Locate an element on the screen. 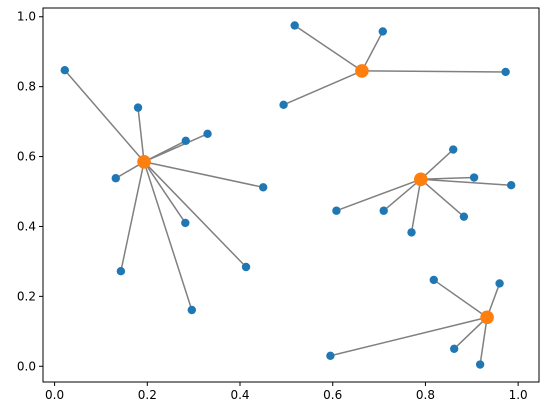  y-tick-label: 0.4 is located at coordinates (26, 226).